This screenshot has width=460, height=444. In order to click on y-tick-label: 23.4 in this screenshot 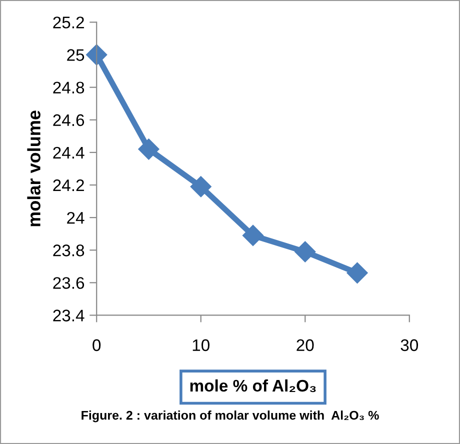, I will do `click(68, 316)`.